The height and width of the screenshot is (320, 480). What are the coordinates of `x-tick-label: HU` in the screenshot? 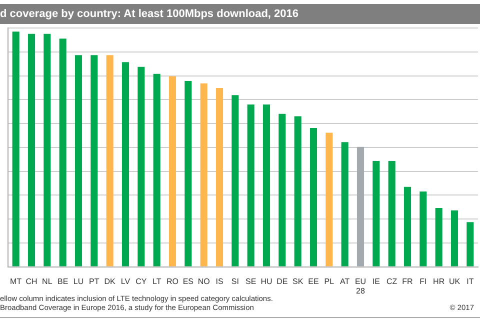 It's located at (266, 281).